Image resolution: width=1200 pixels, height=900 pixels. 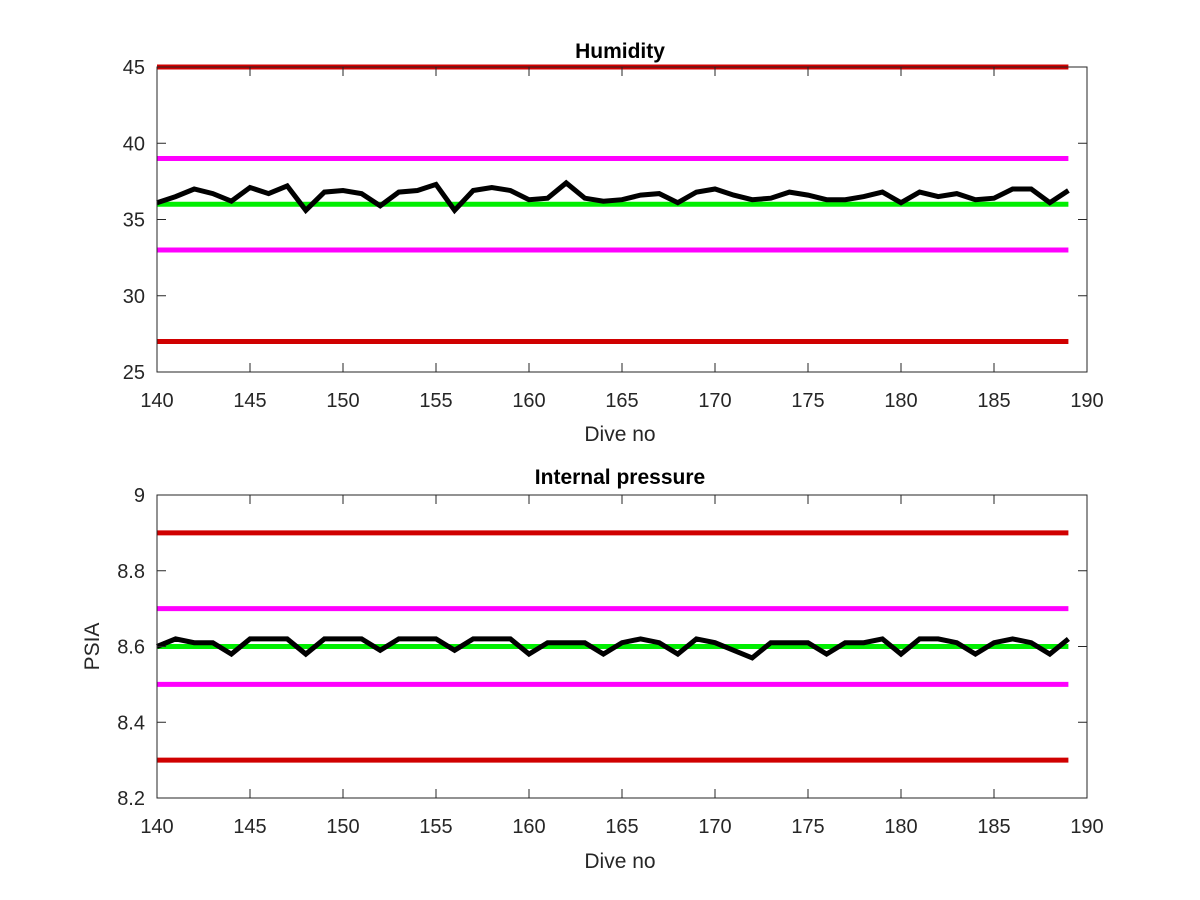 I want to click on humidity-x-tick-label-7: 175, so click(x=807, y=401).